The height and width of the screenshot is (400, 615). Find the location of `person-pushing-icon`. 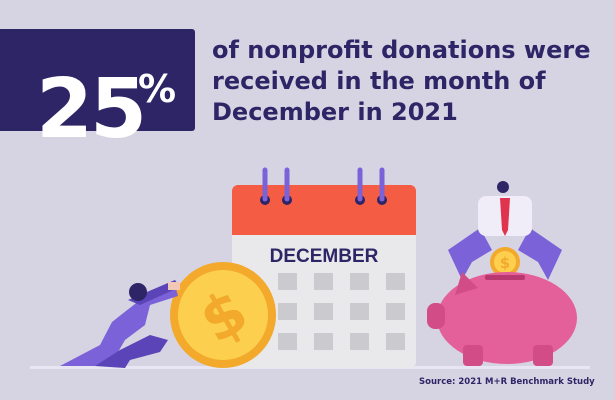

person-pushing-icon is located at coordinates (120, 324).